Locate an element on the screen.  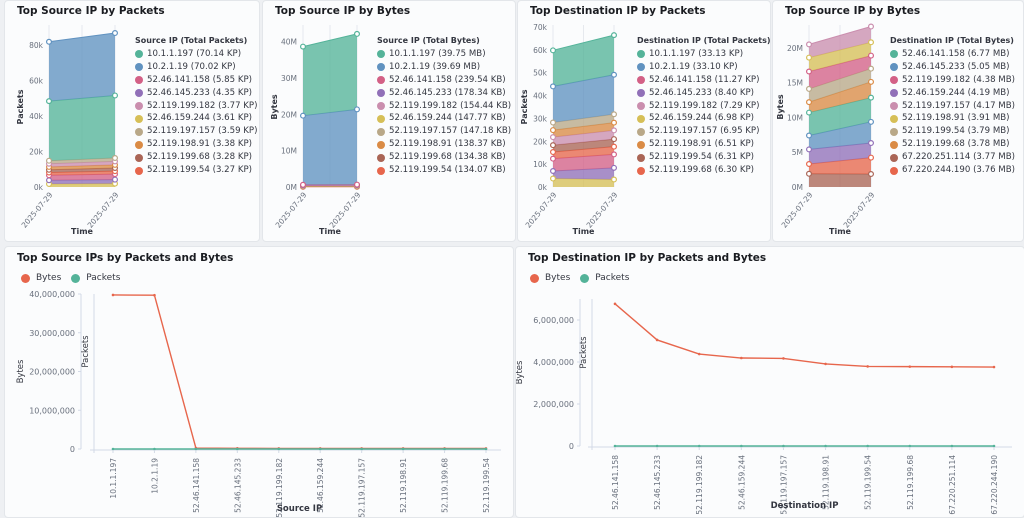
legend-item: 52.119.199.182 (154.44 KB) is located at coordinates (444, 106).